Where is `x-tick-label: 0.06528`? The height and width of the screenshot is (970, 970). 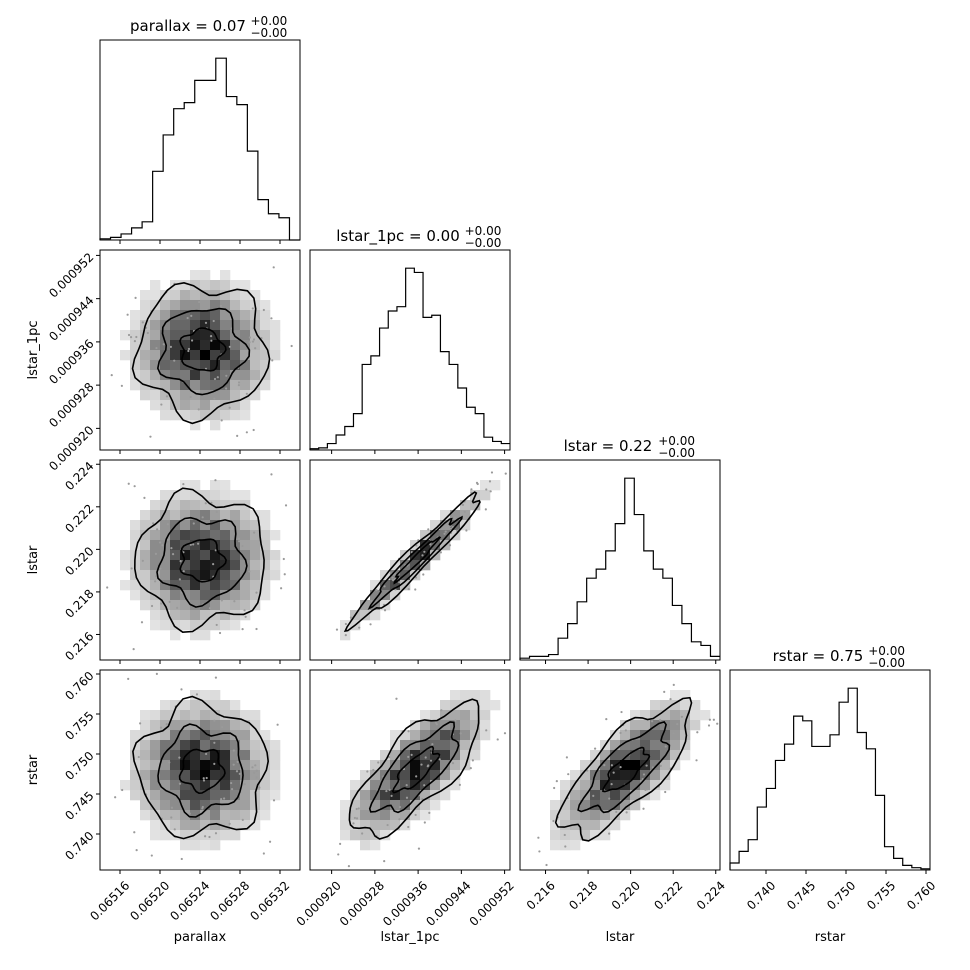 x-tick-label: 0.06528 is located at coordinates (229, 900).